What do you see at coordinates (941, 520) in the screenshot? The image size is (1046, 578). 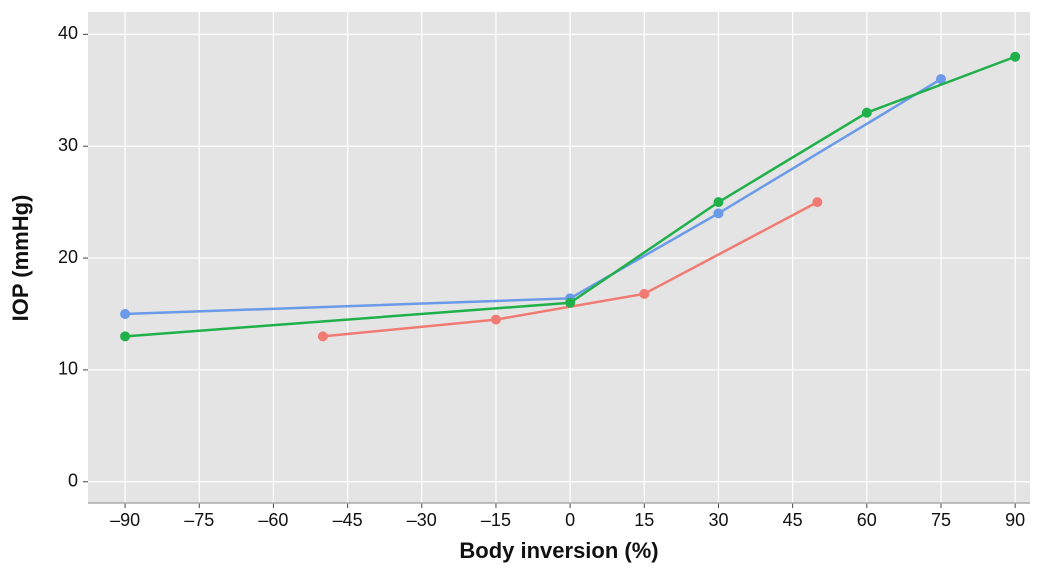 I see `x-tick-label: 75` at bounding box center [941, 520].